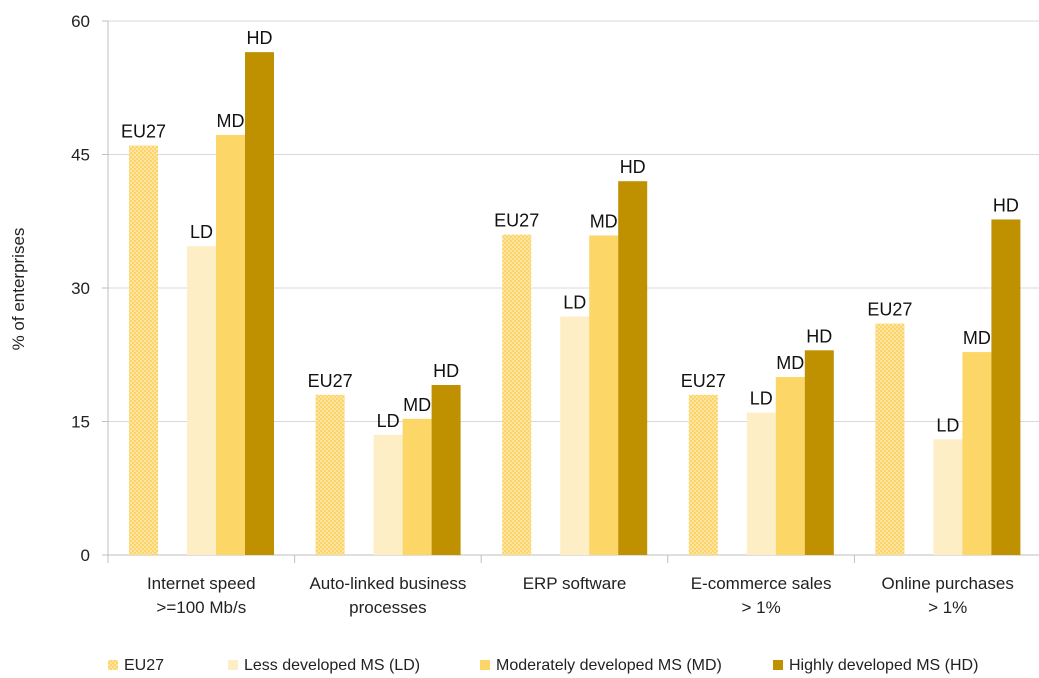 The width and height of the screenshot is (1039, 678). What do you see at coordinates (948, 595) in the screenshot?
I see `x-category-label: Online purchases > 1%` at bounding box center [948, 595].